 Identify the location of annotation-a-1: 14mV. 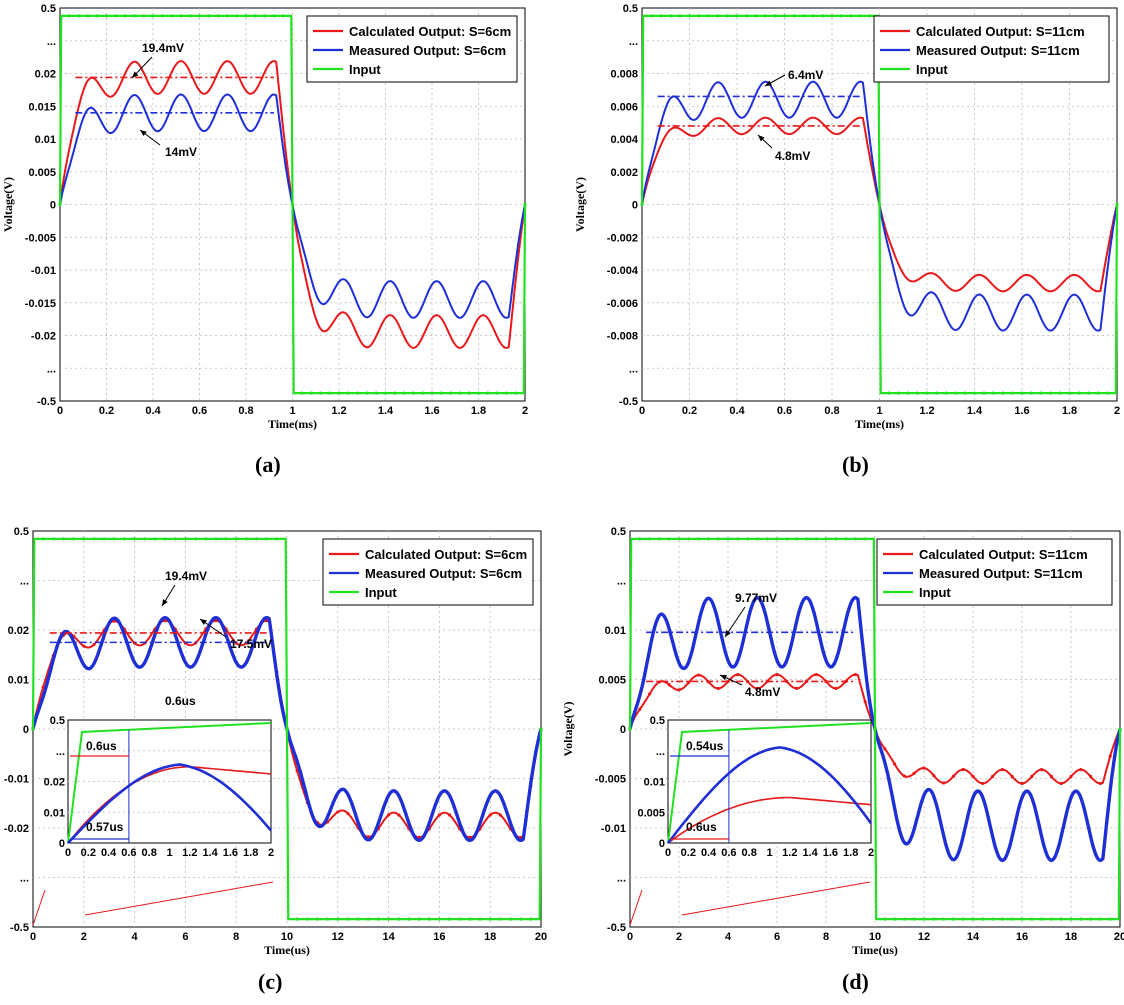
(181, 152).